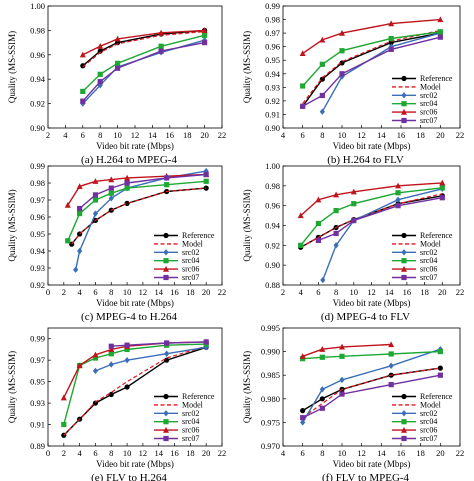  Describe the element at coordinates (270, 399) in the screenshot. I see `y-tick-label: 0.980` at that location.